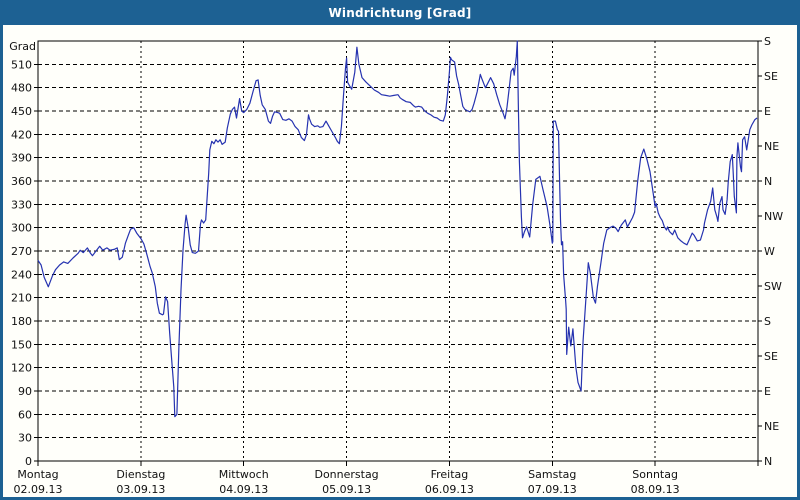 The image size is (800, 500). I want to click on y-axis-unit-label: Grad, so click(22, 46).